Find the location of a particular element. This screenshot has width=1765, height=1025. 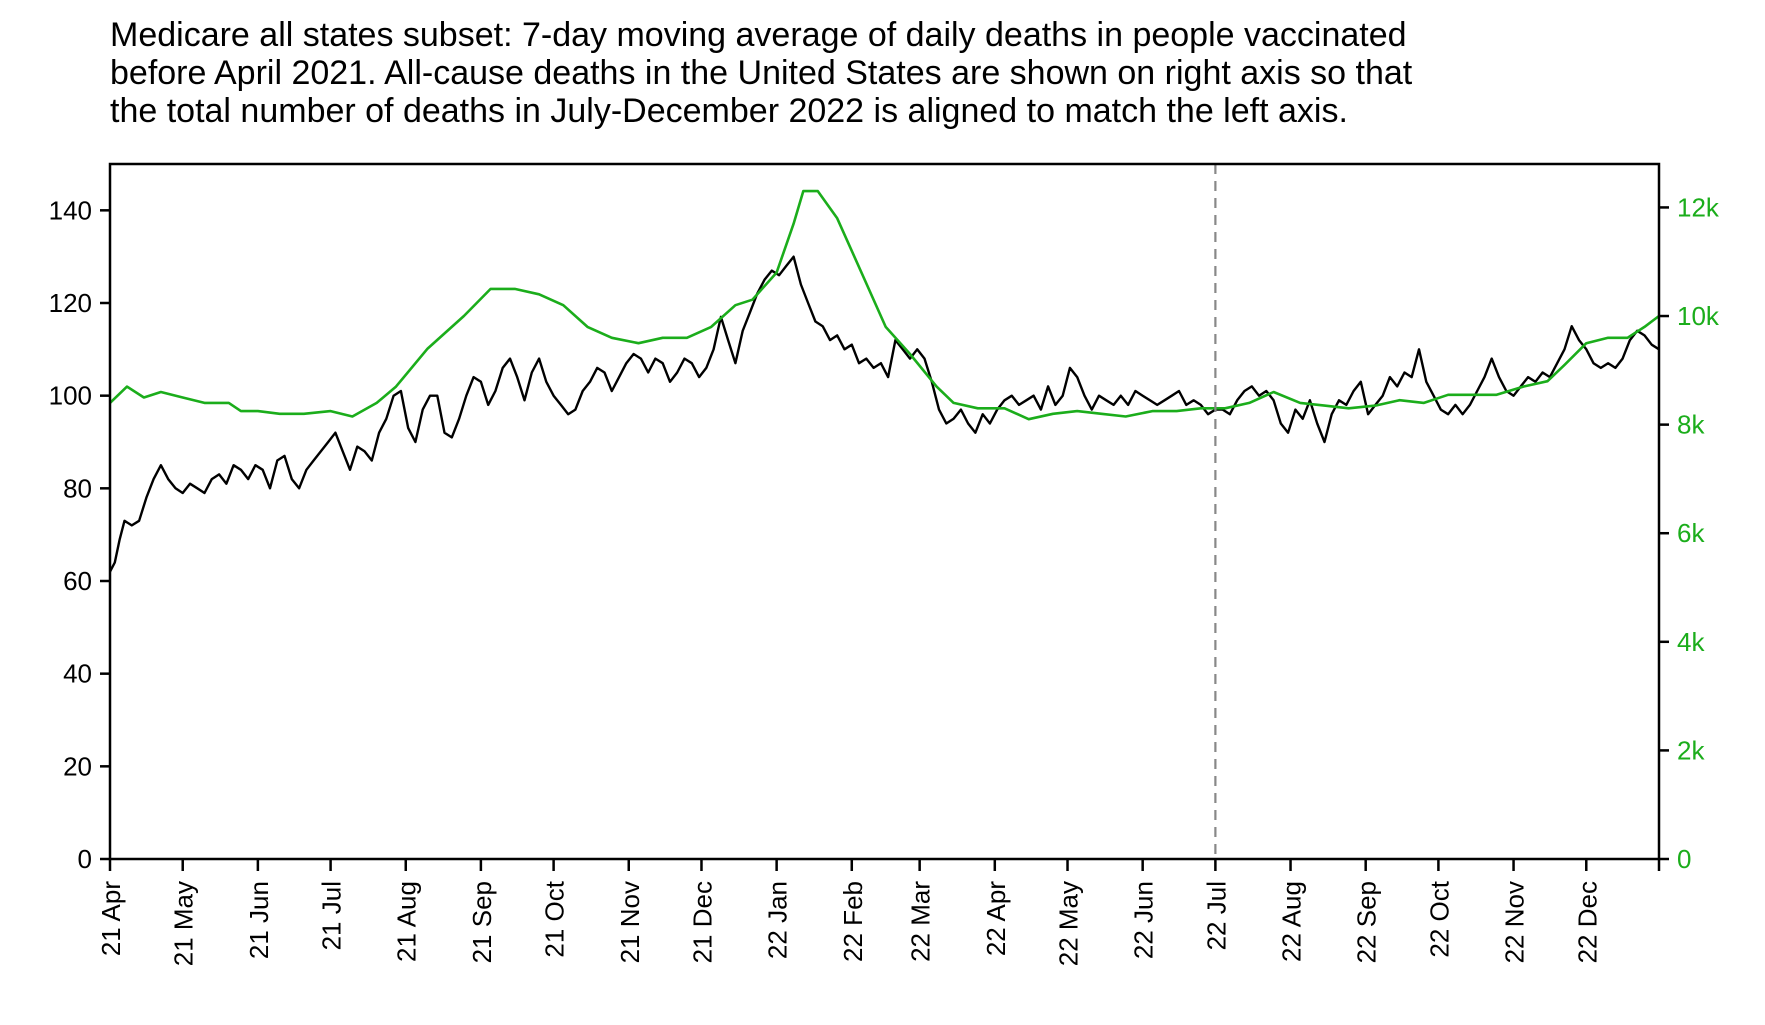

x-tick-label: 21 Dec is located at coordinates (702, 922).